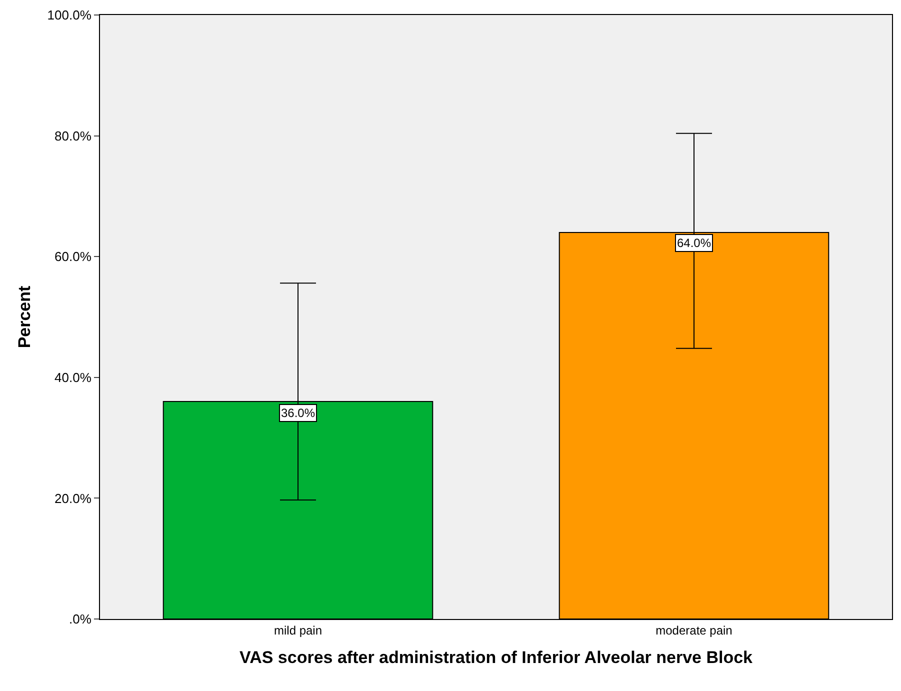 This screenshot has width=901, height=691. I want to click on data-label: 36.0%, so click(298, 413).